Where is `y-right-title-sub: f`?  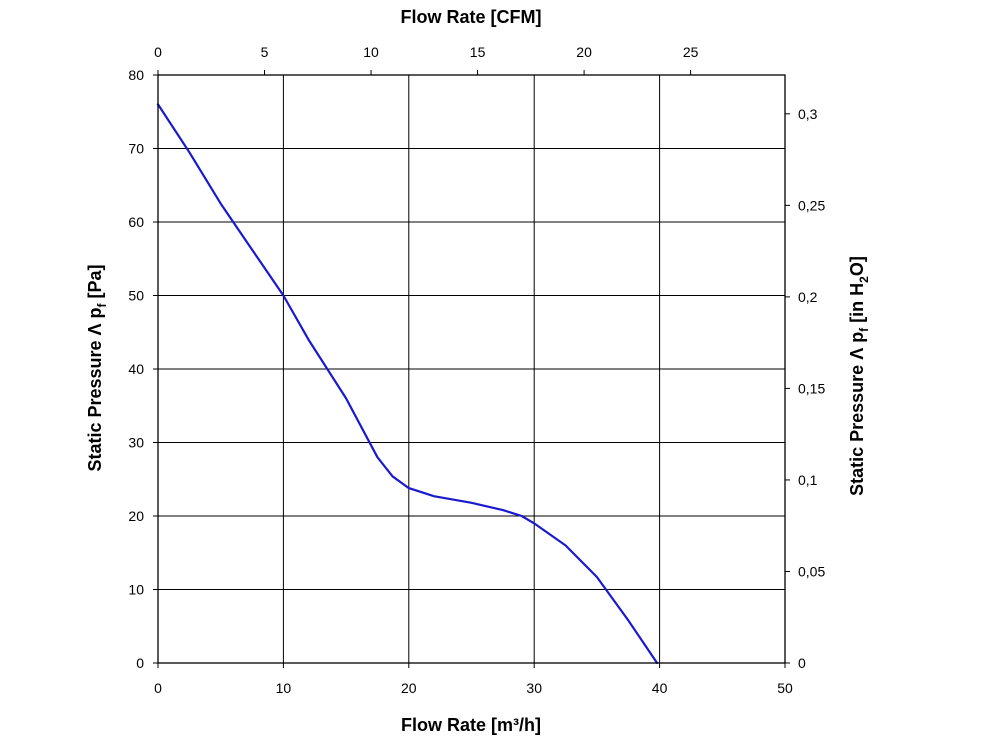
y-right-title-sub: f is located at coordinates (864, 329).